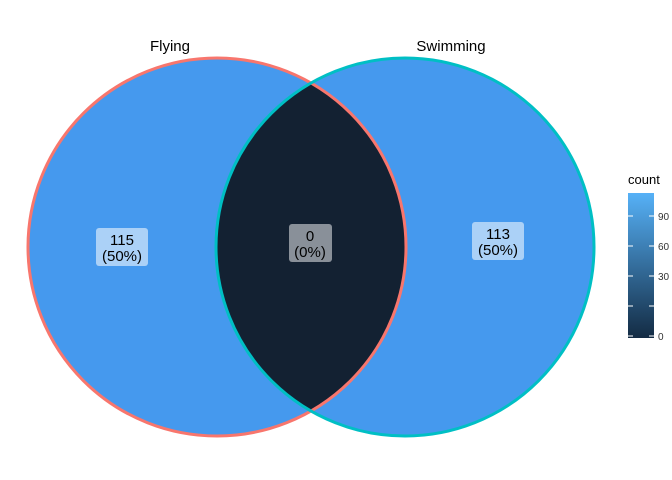 The height and width of the screenshot is (480, 672). What do you see at coordinates (661, 337) in the screenshot?
I see `legend-tick: 0` at bounding box center [661, 337].